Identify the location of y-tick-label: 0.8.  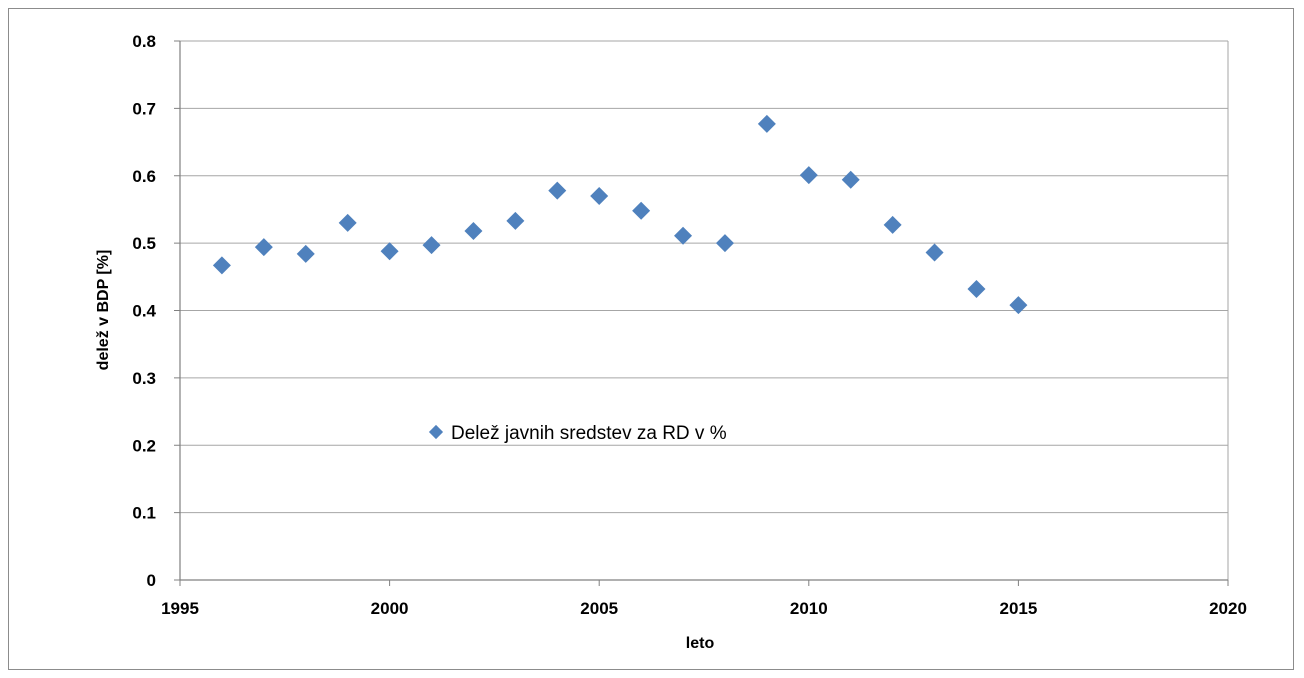
(144, 41).